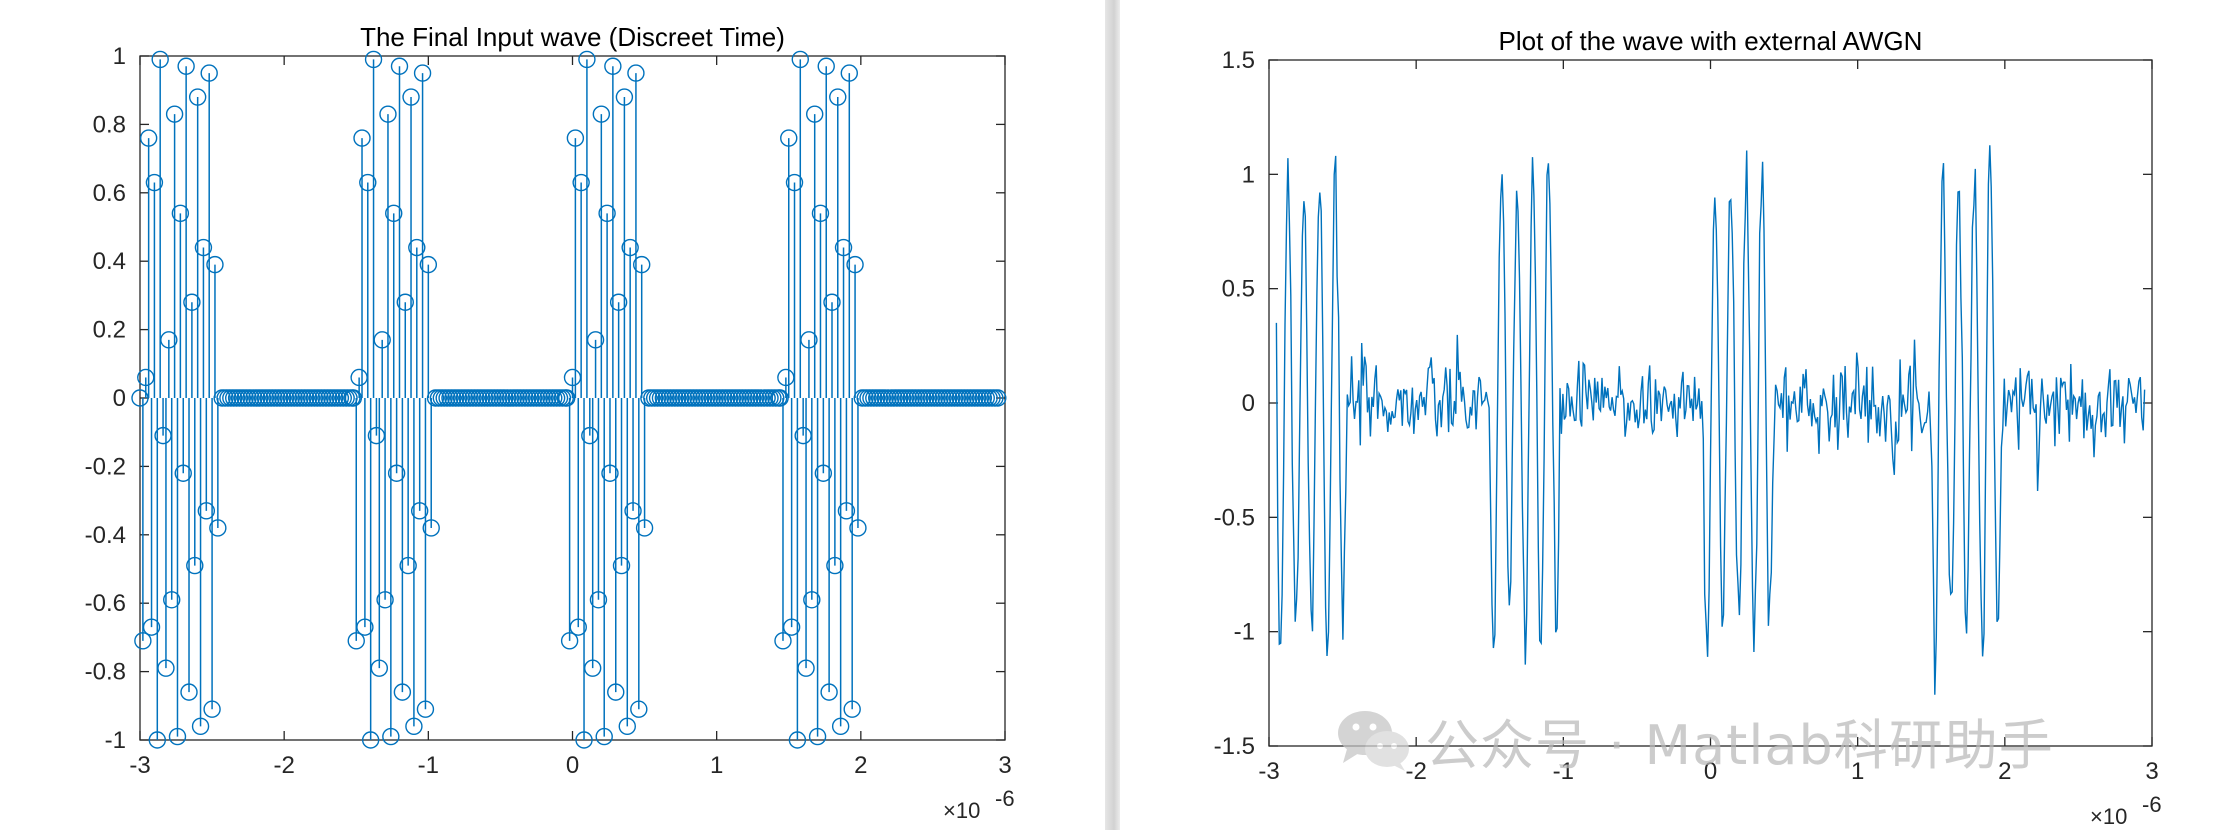 The image size is (2222, 830). What do you see at coordinates (1112, 415) in the screenshot?
I see `window-divider` at bounding box center [1112, 415].